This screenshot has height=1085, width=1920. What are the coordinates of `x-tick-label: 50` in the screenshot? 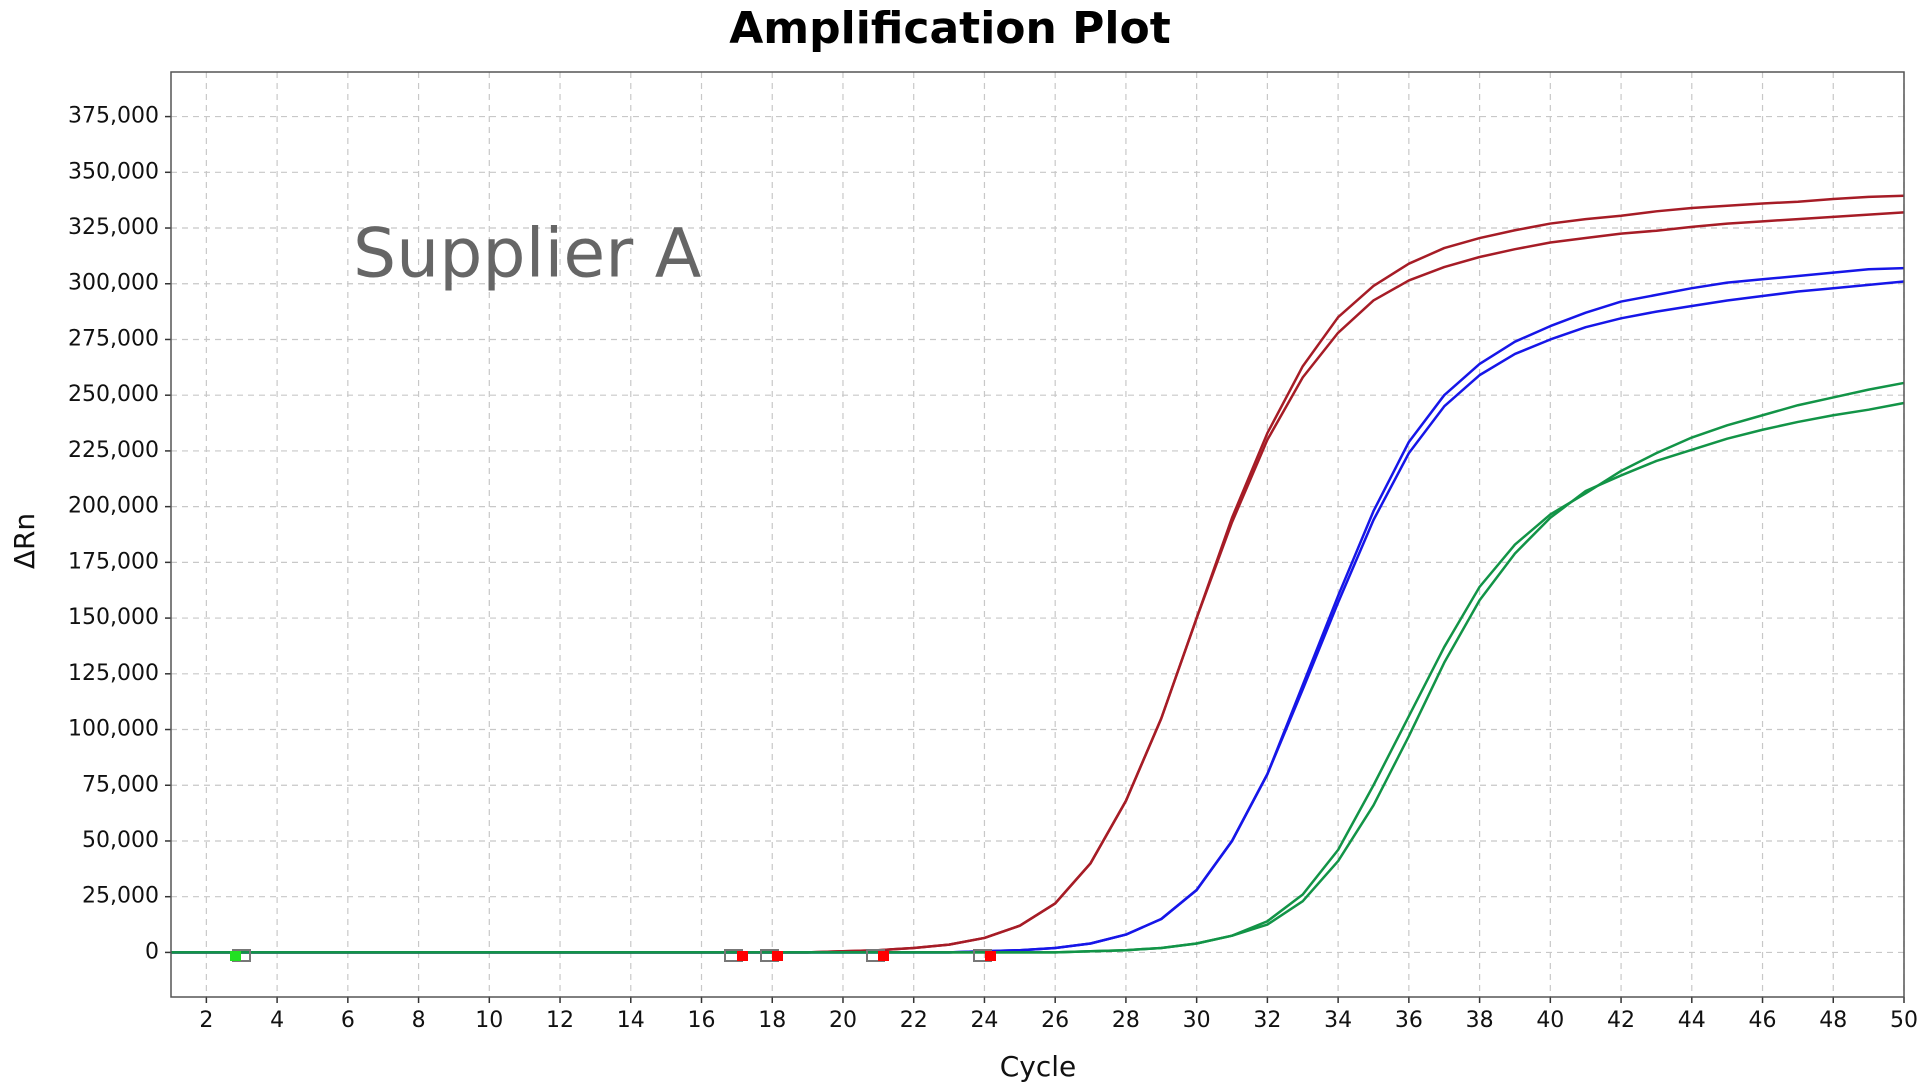 It's located at (1904, 1020).